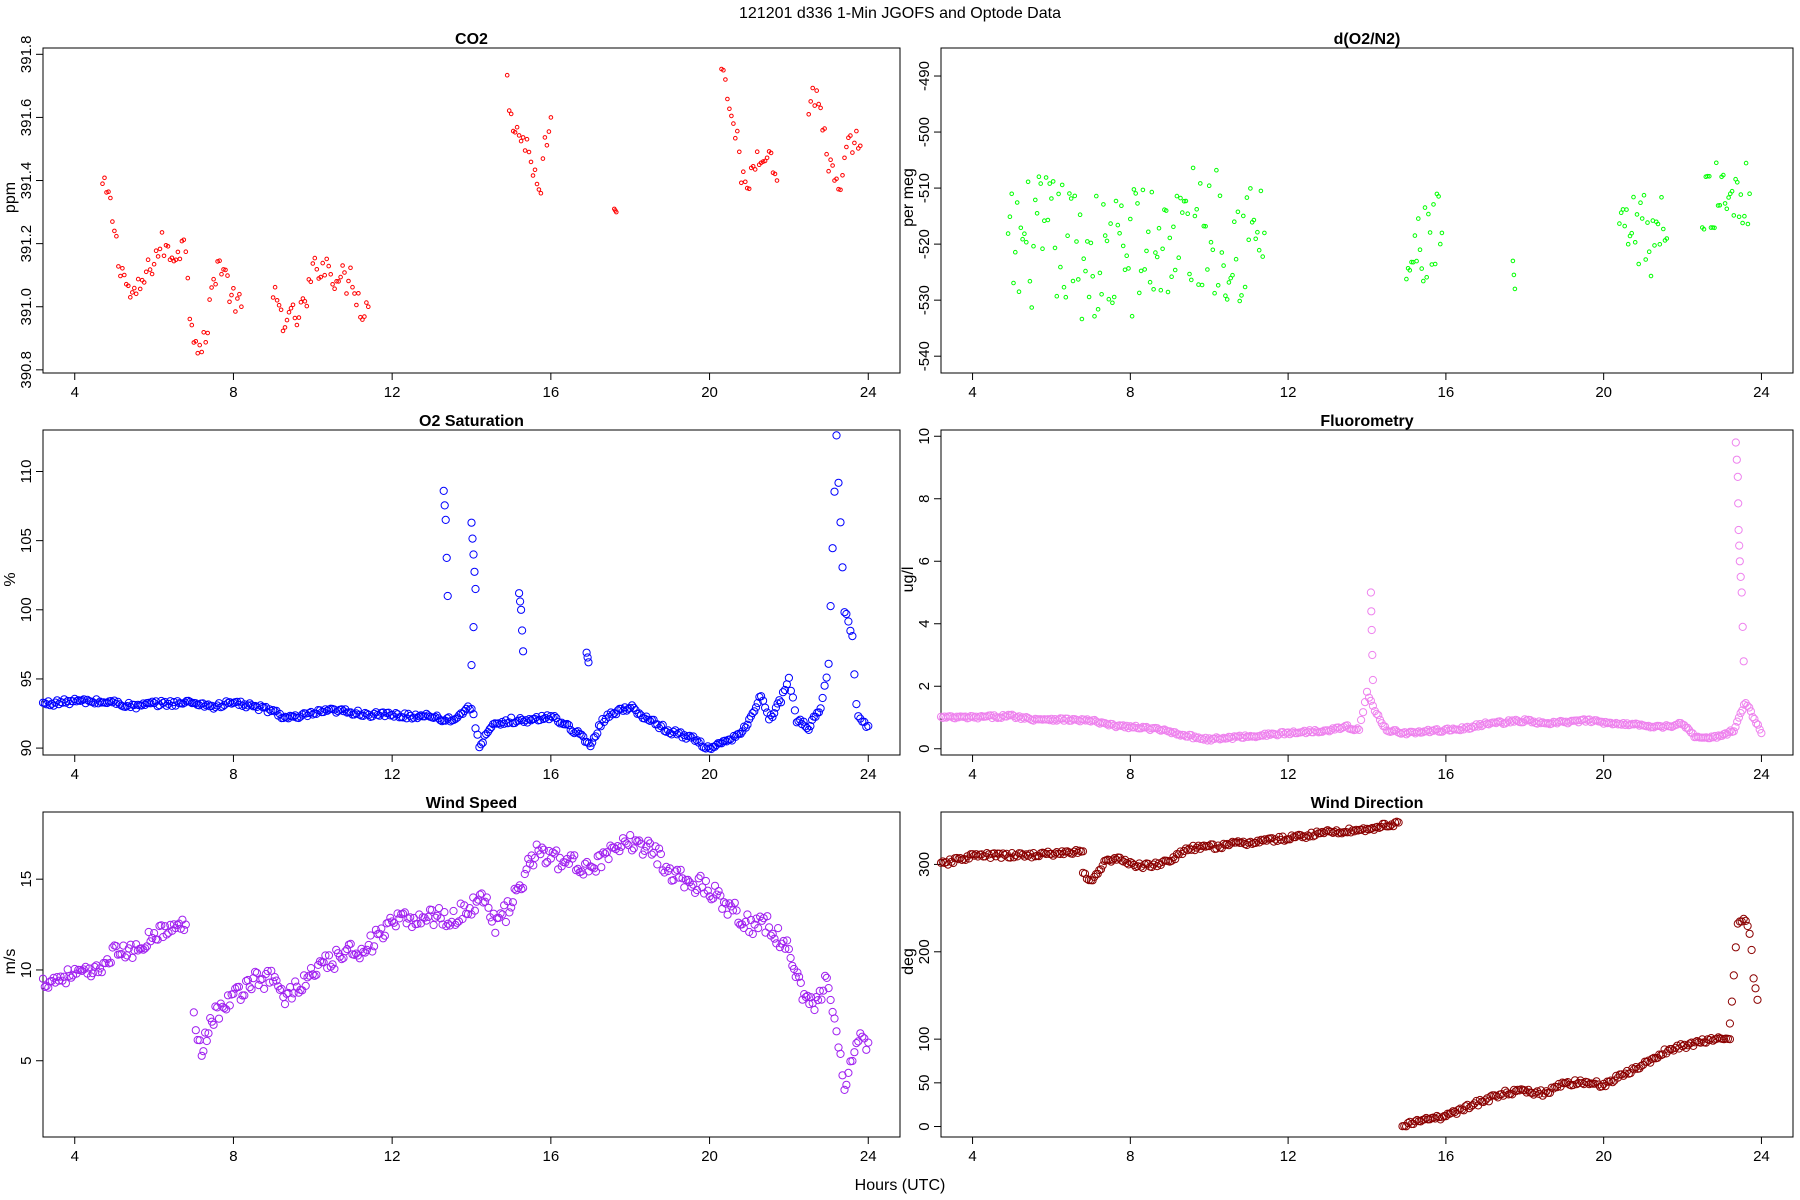  I want to click on o2n2-y-tick-label: -530, so click(924, 300).